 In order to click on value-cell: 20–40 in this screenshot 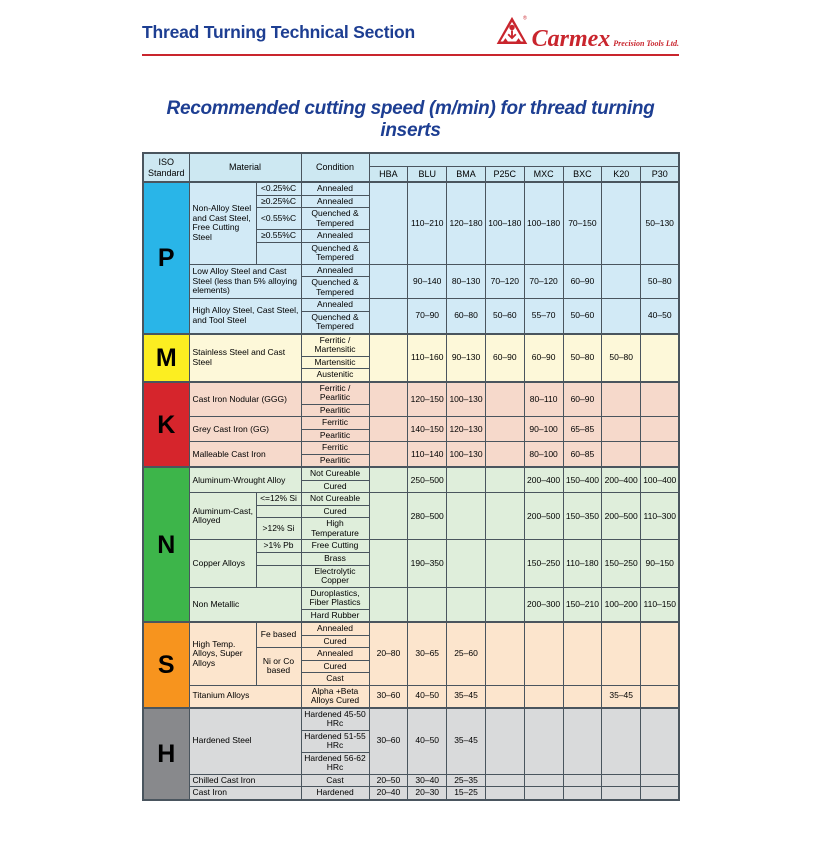, I will do `click(388, 793)`.